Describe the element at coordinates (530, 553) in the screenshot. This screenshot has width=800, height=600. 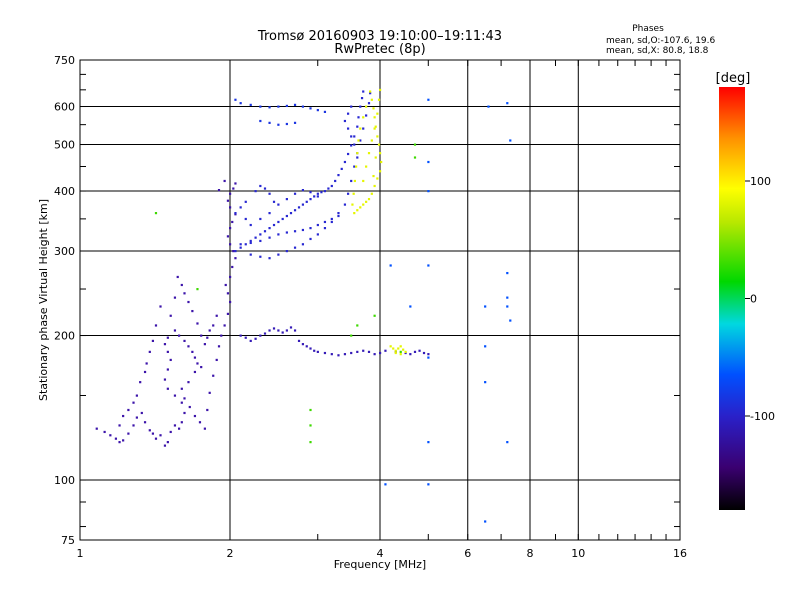
I see `x-tick-label: 8` at that location.